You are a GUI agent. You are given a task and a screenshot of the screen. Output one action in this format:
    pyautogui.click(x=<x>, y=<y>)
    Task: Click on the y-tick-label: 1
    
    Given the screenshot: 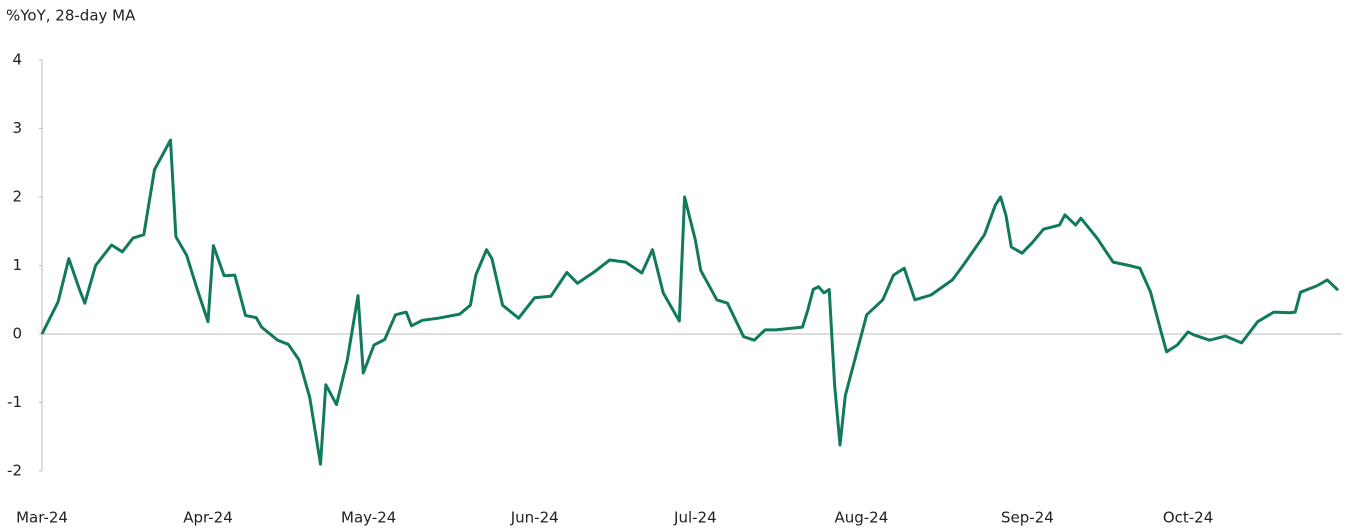 What is the action you would take?
    pyautogui.click(x=17, y=265)
    